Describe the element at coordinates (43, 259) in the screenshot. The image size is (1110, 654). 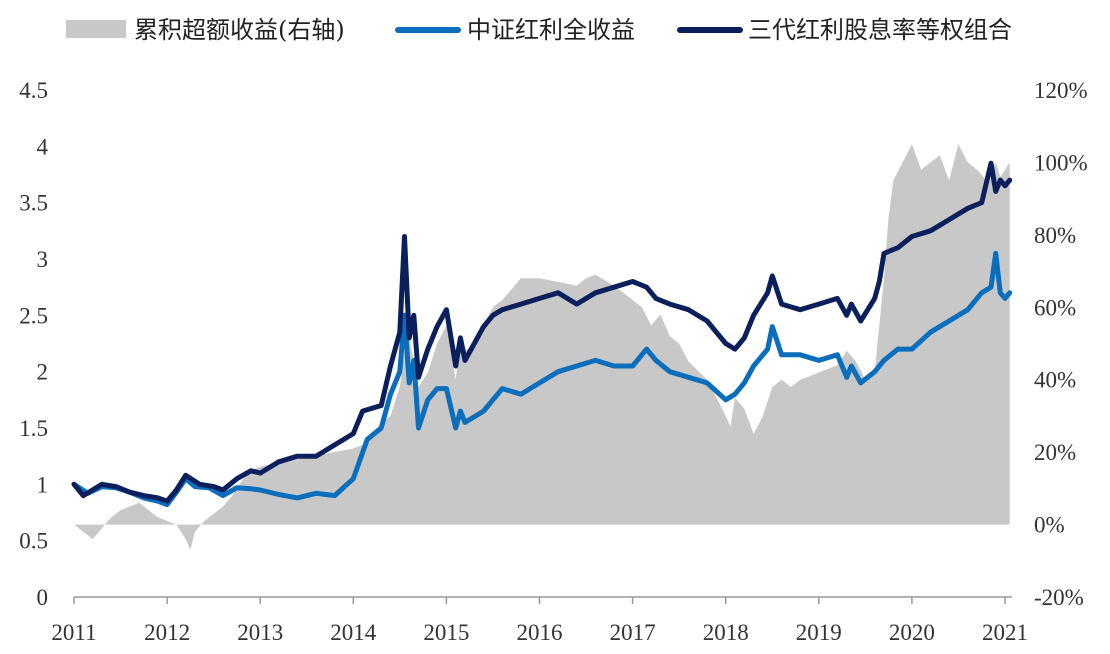
I see `y-left-tick-label: 3` at that location.